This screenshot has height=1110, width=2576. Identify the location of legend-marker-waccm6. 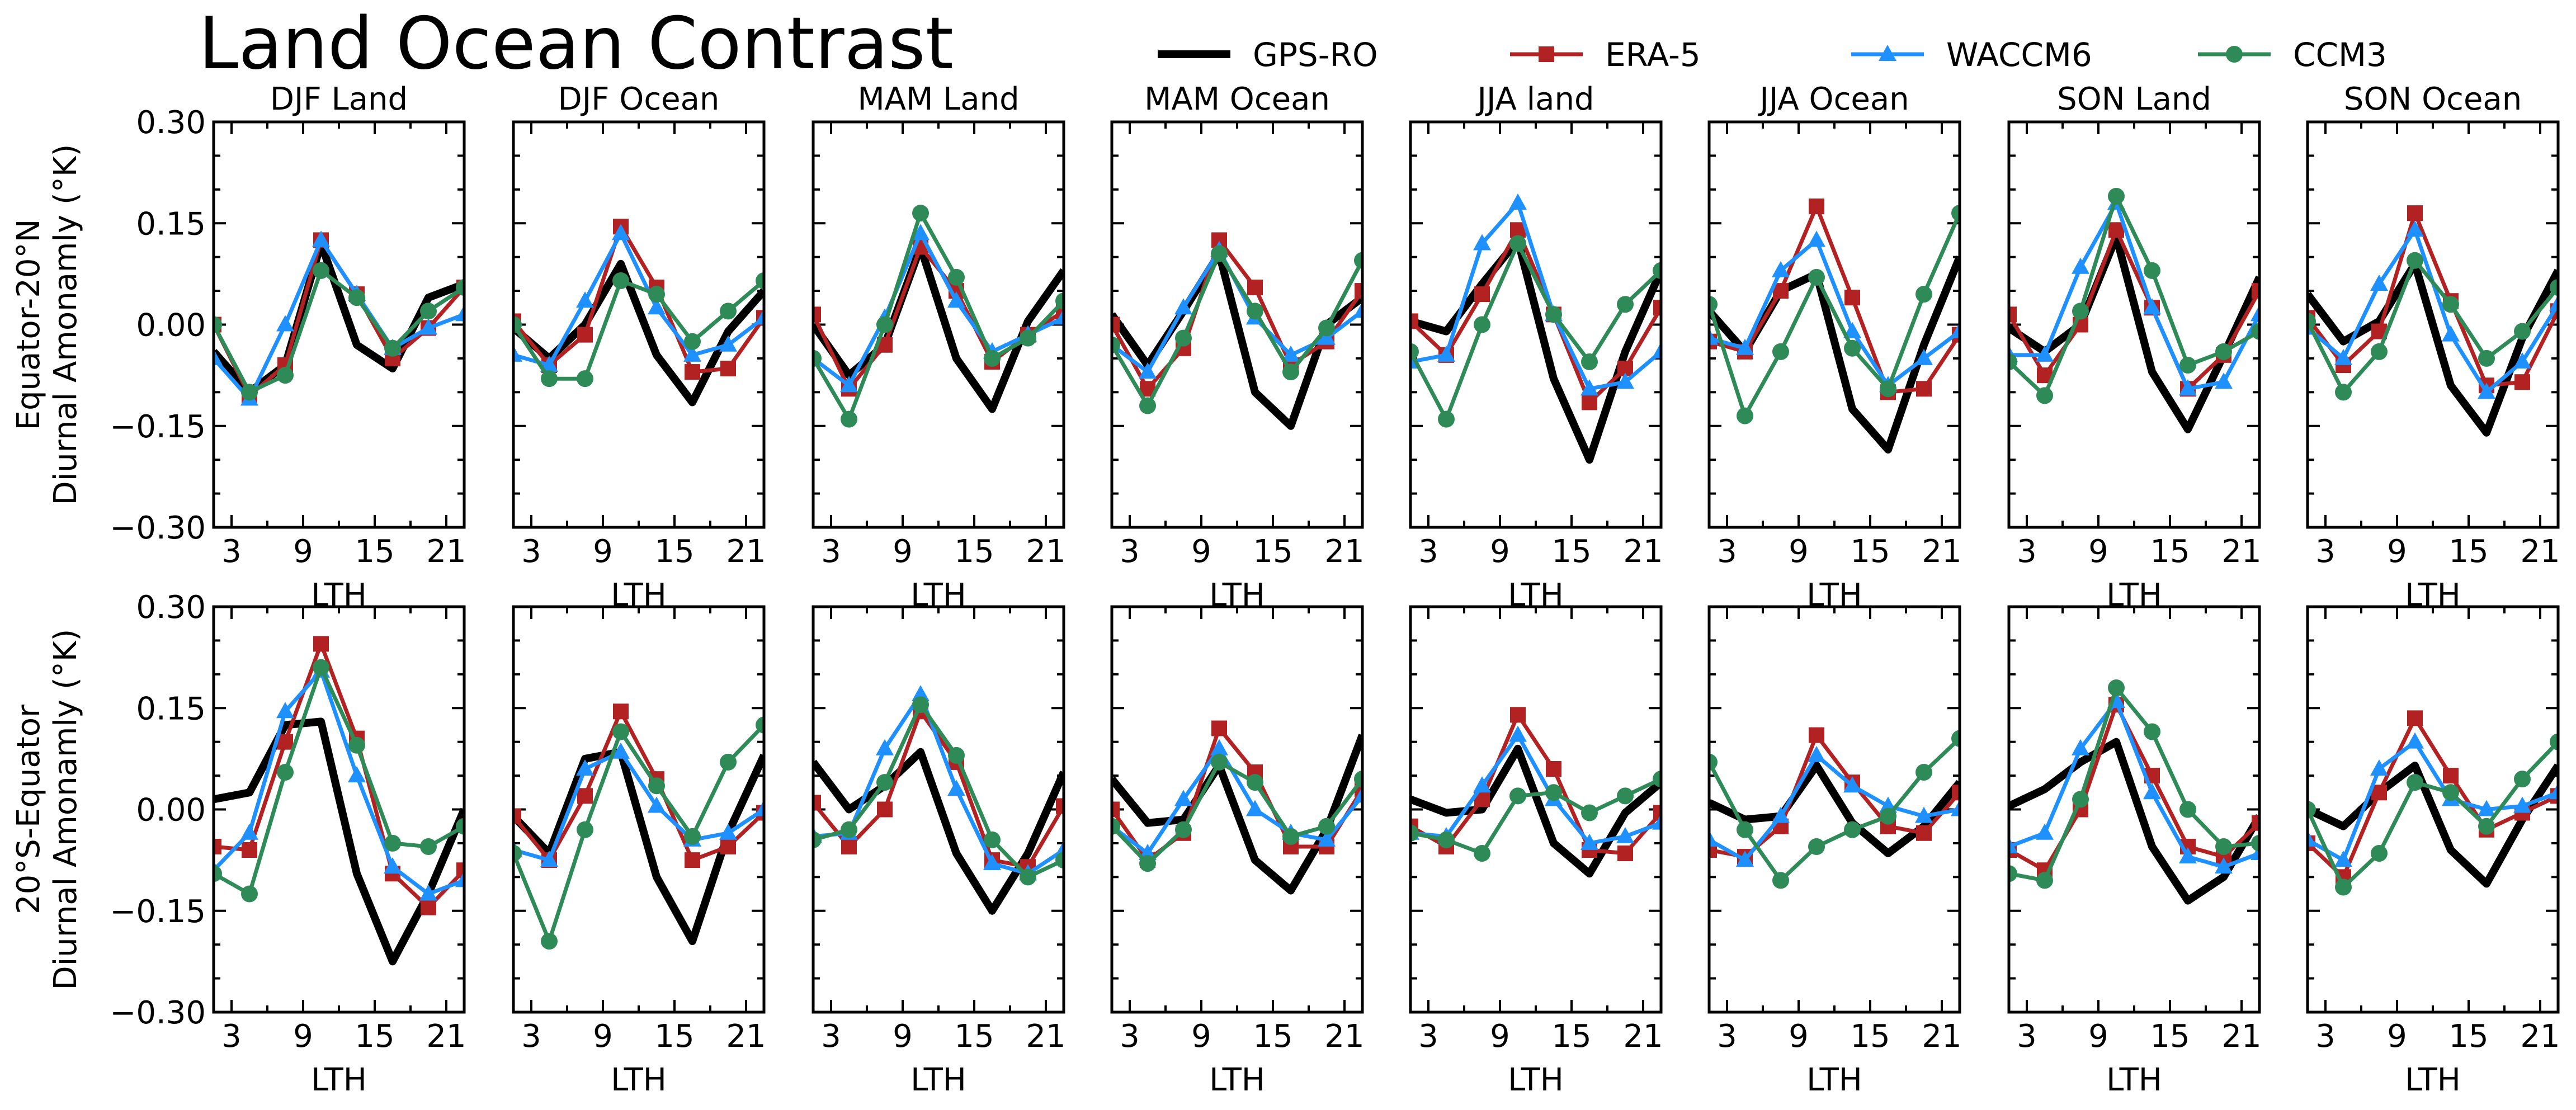
(1887, 53).